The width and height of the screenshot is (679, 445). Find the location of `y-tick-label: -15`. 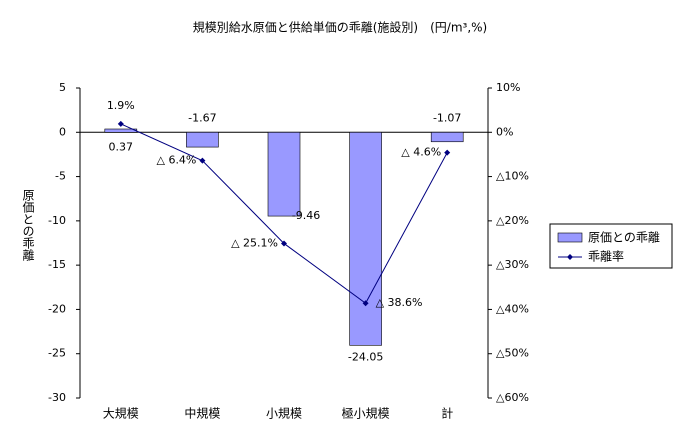

y-tick-label: -15 is located at coordinates (57, 264).